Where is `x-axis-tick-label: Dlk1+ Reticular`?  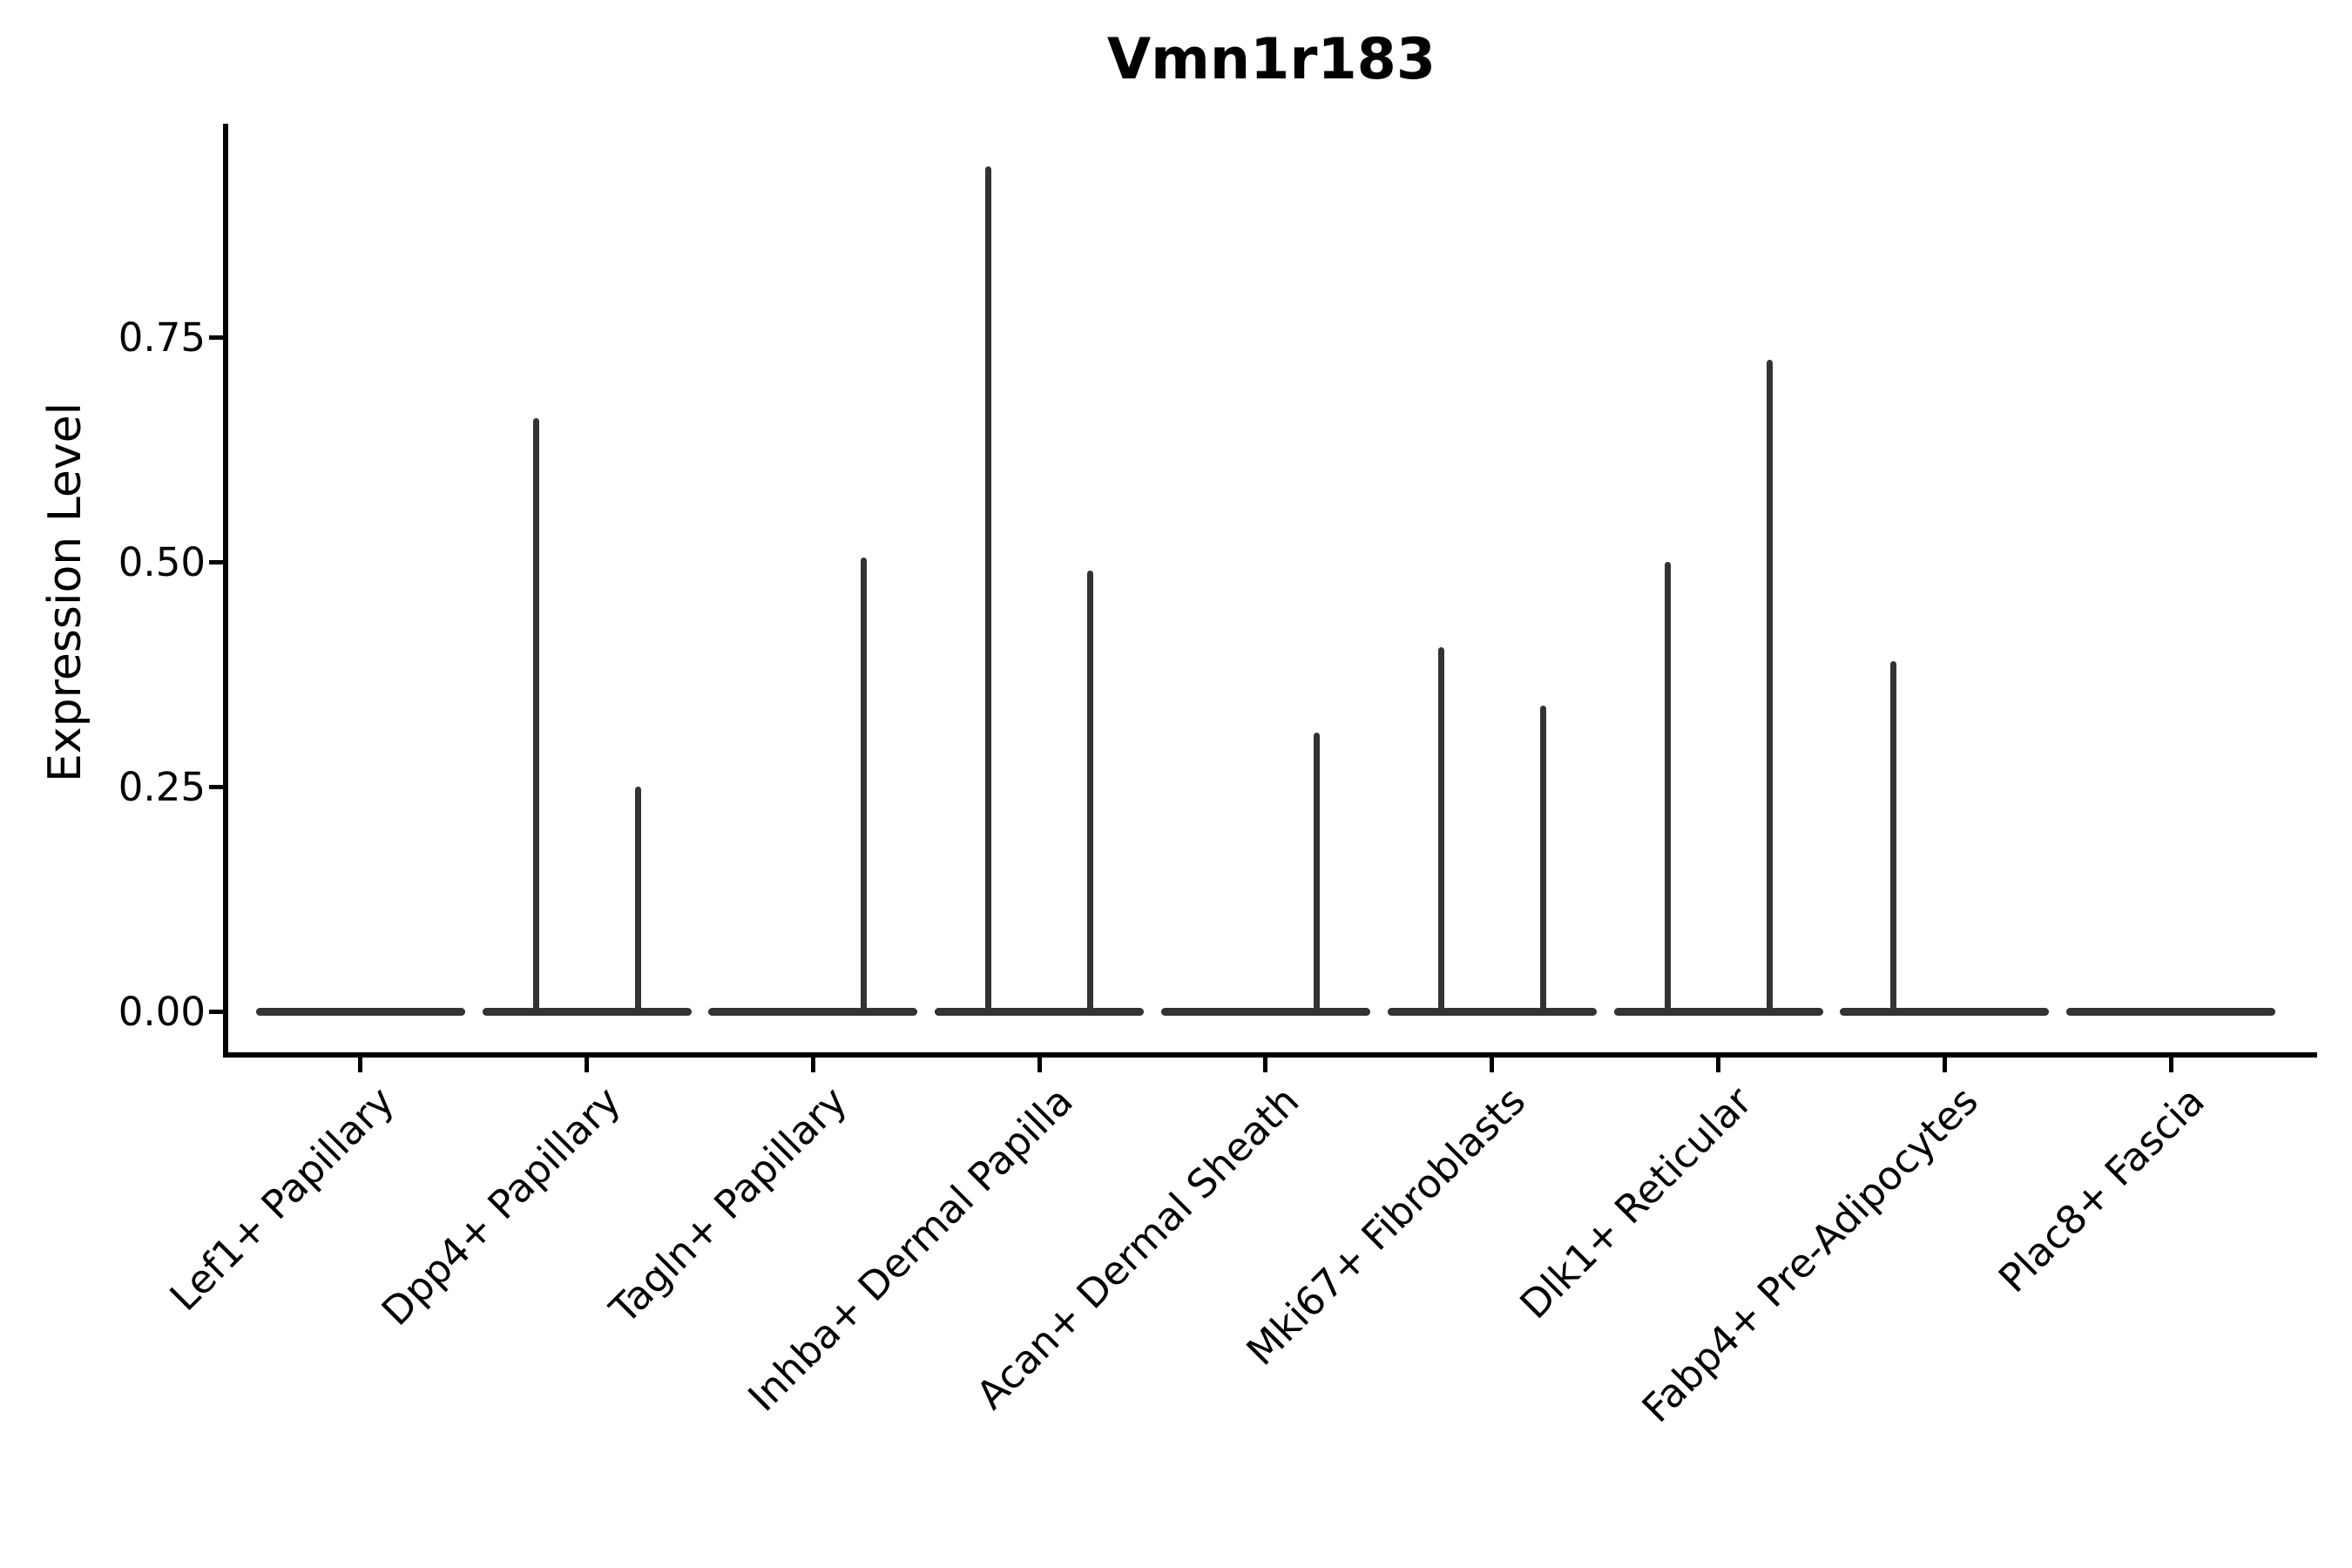
x-axis-tick-label: Dlk1+ Reticular is located at coordinates (1636, 1203).